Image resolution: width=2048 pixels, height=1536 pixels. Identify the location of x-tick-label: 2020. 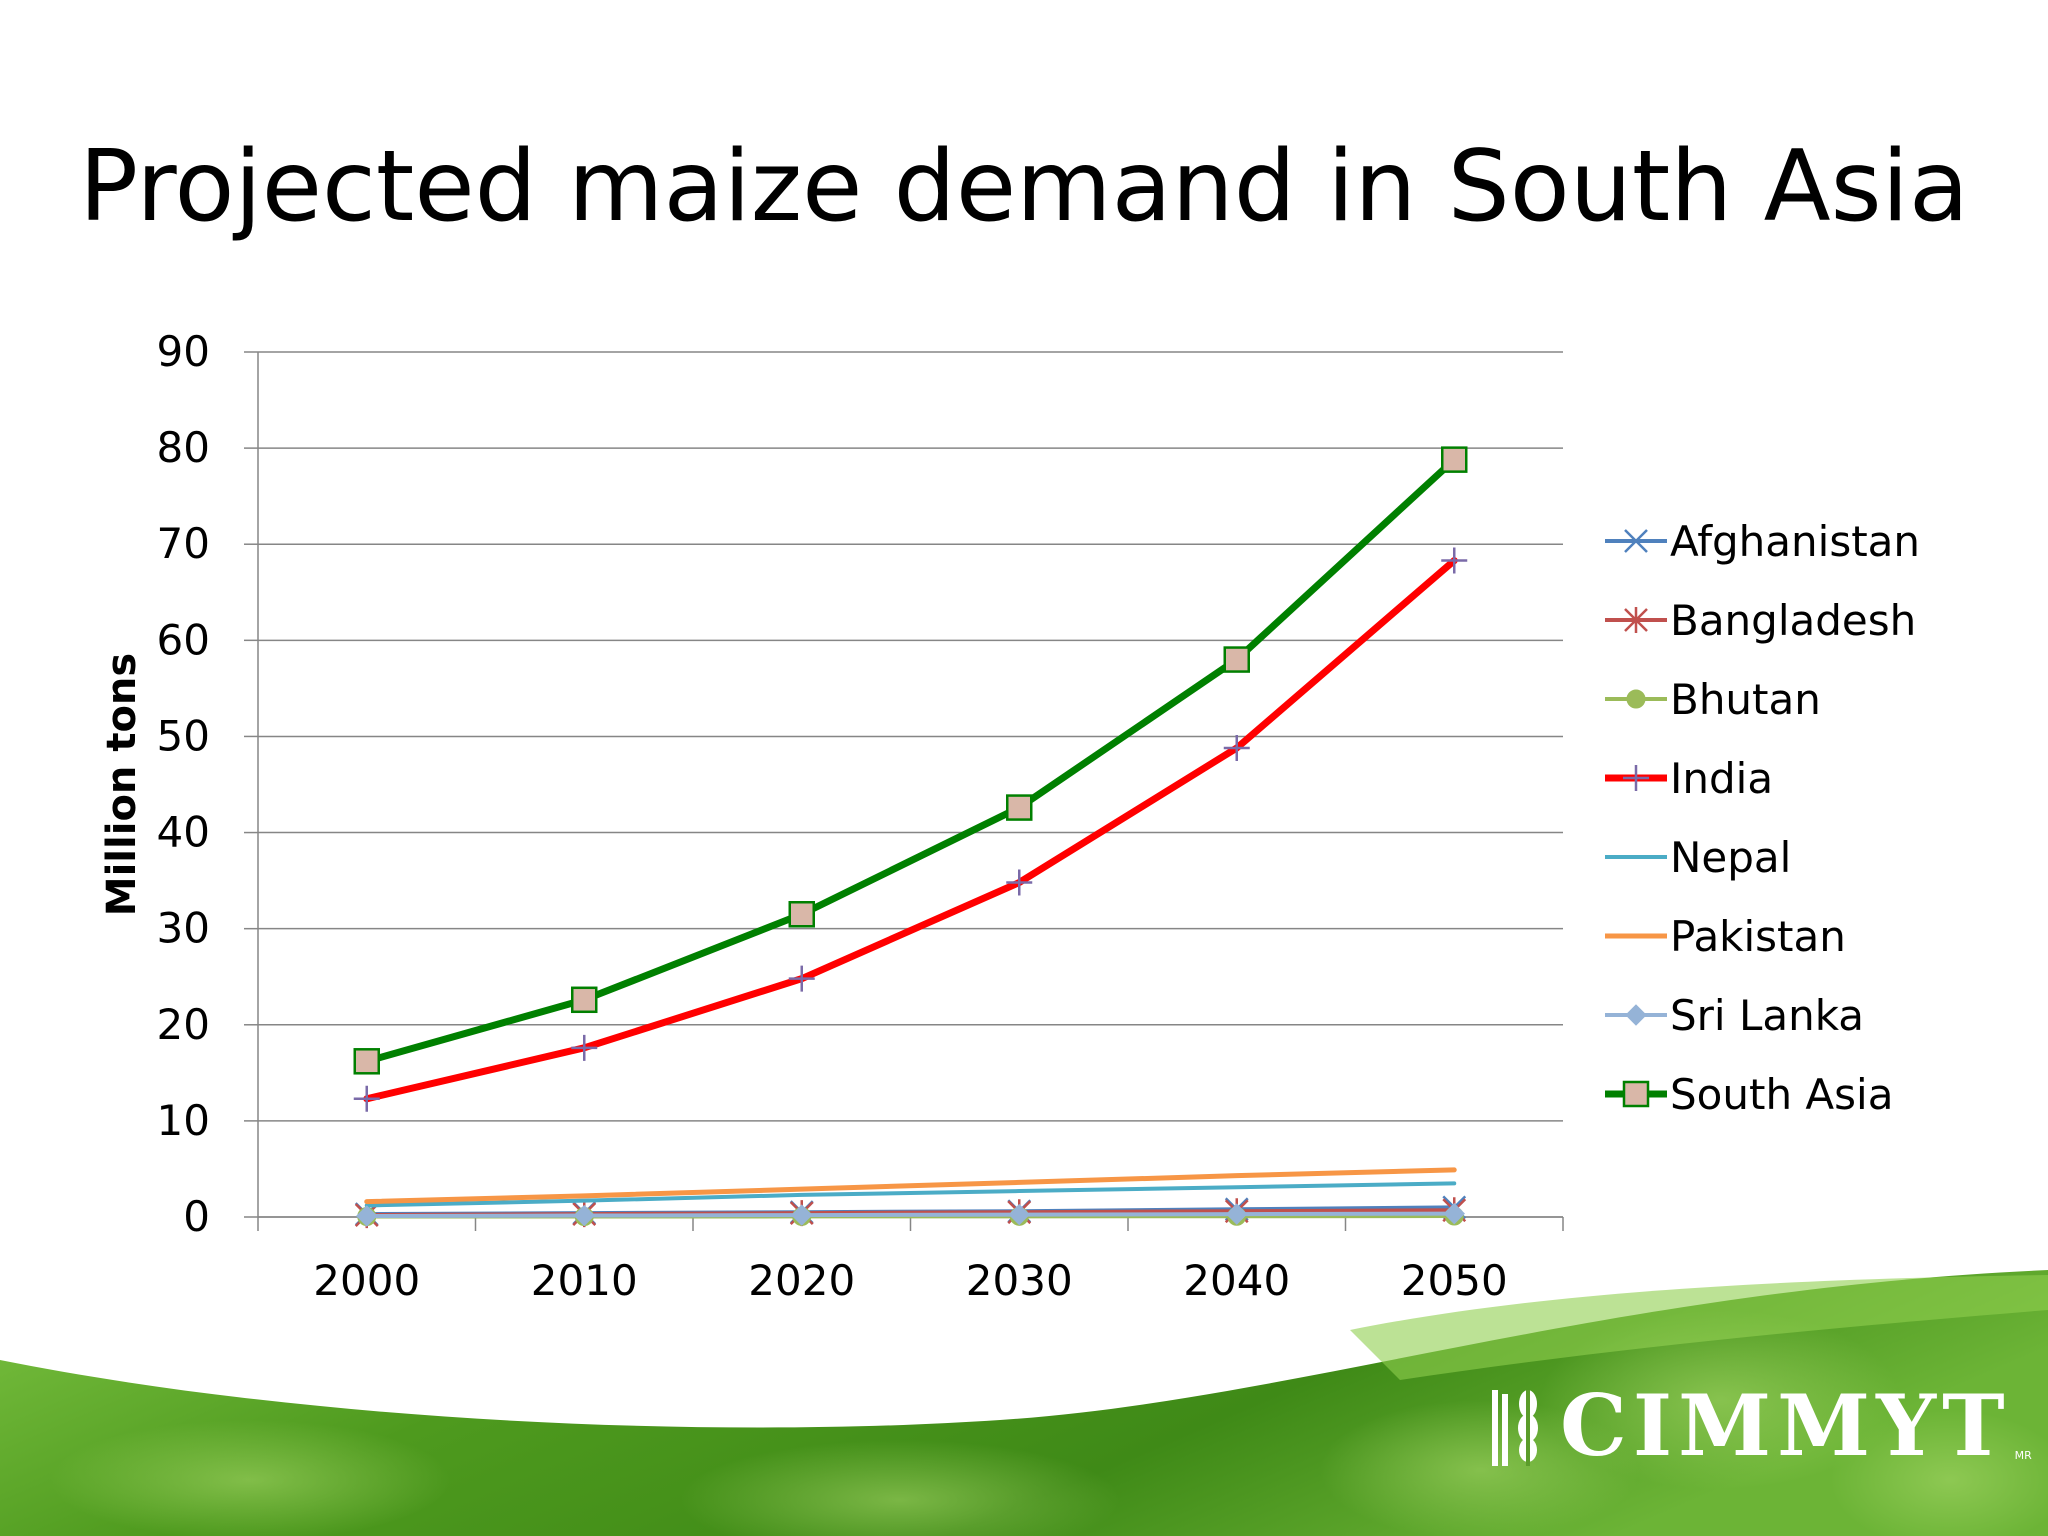
(801, 1280).